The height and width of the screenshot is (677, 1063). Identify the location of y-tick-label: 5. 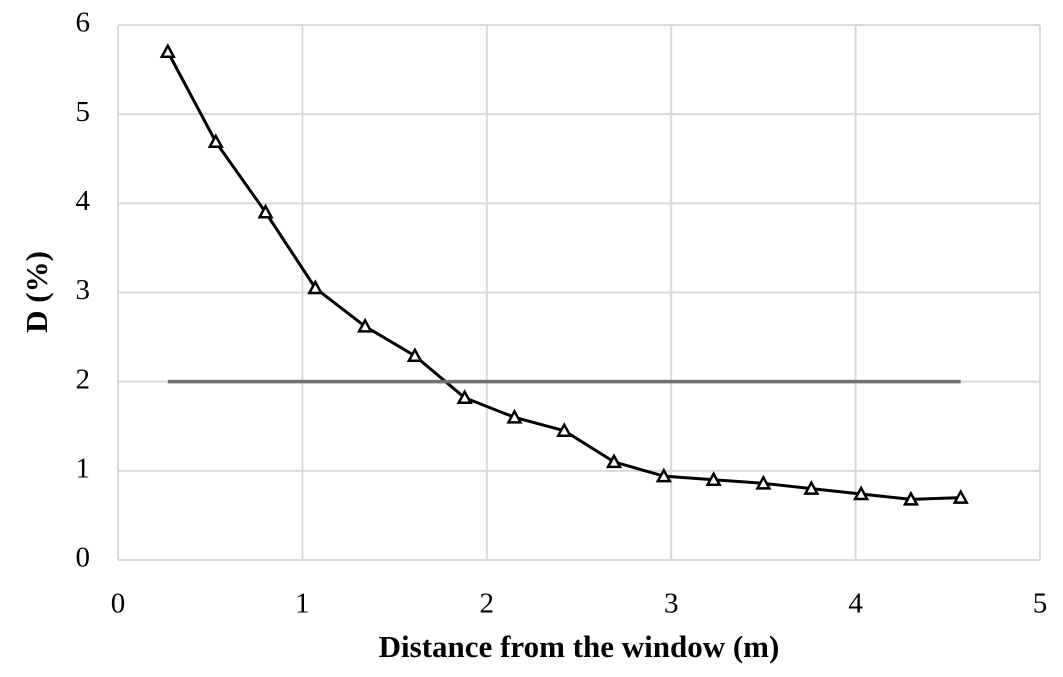
(83, 112).